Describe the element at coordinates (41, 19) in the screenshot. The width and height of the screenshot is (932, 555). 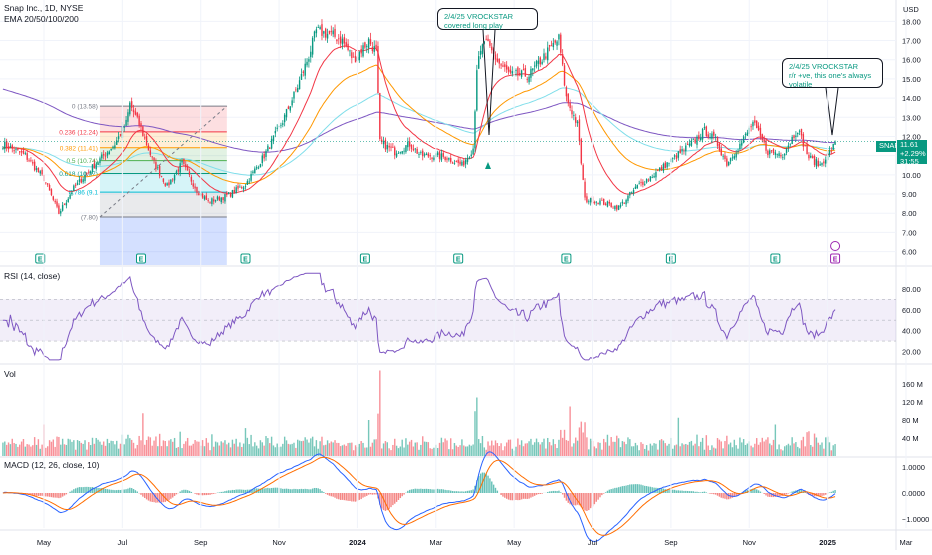
I see `ema-legend: EMA 20/50/100/200` at that location.